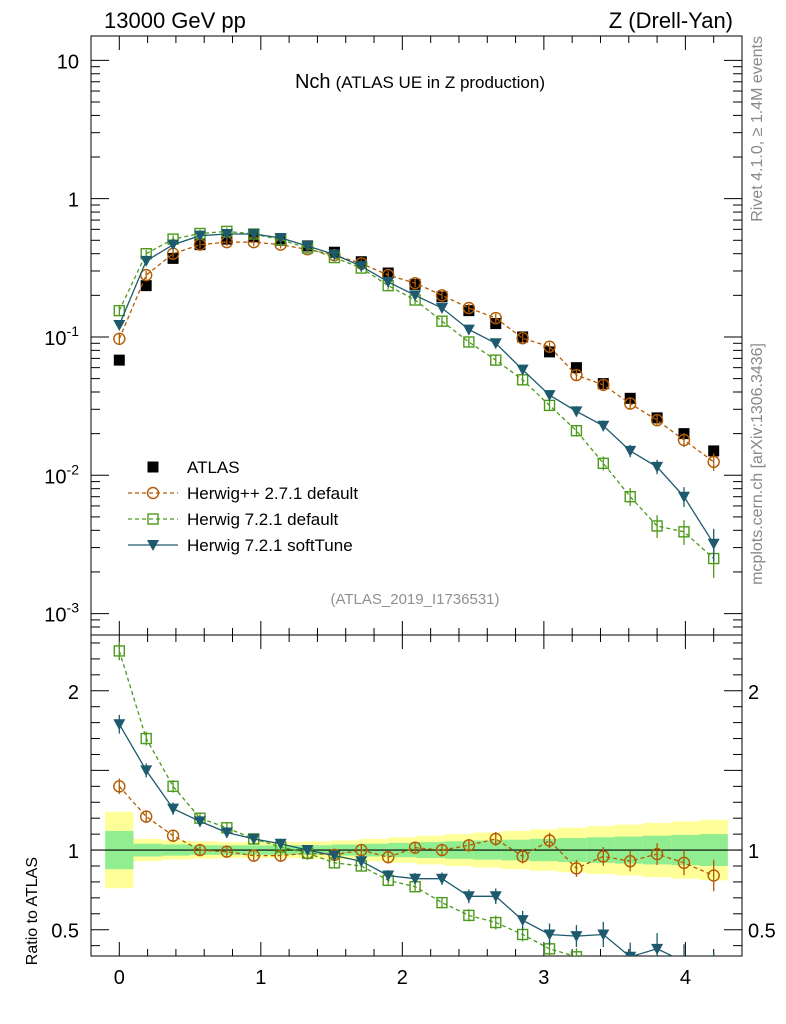 This screenshot has width=786, height=1024. Describe the element at coordinates (685, 978) in the screenshot. I see `x-tick-label: 4` at that location.